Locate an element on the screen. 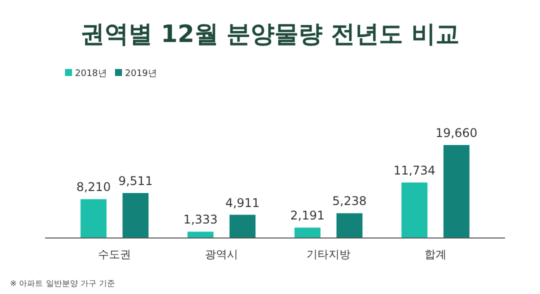  x-tick-label: 광역시 is located at coordinates (221, 254).